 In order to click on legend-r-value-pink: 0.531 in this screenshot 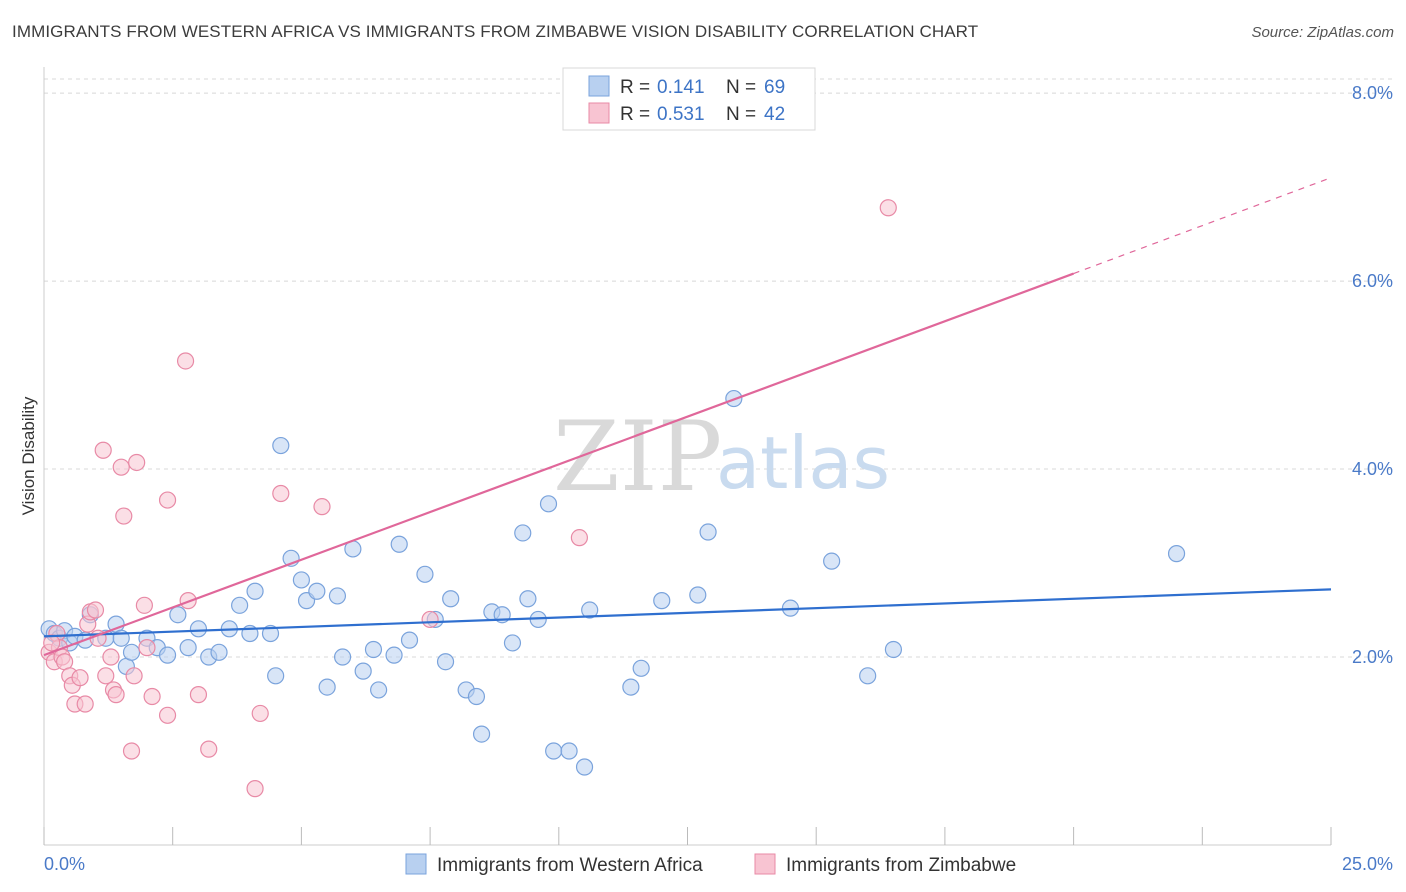, I will do `click(681, 114)`.